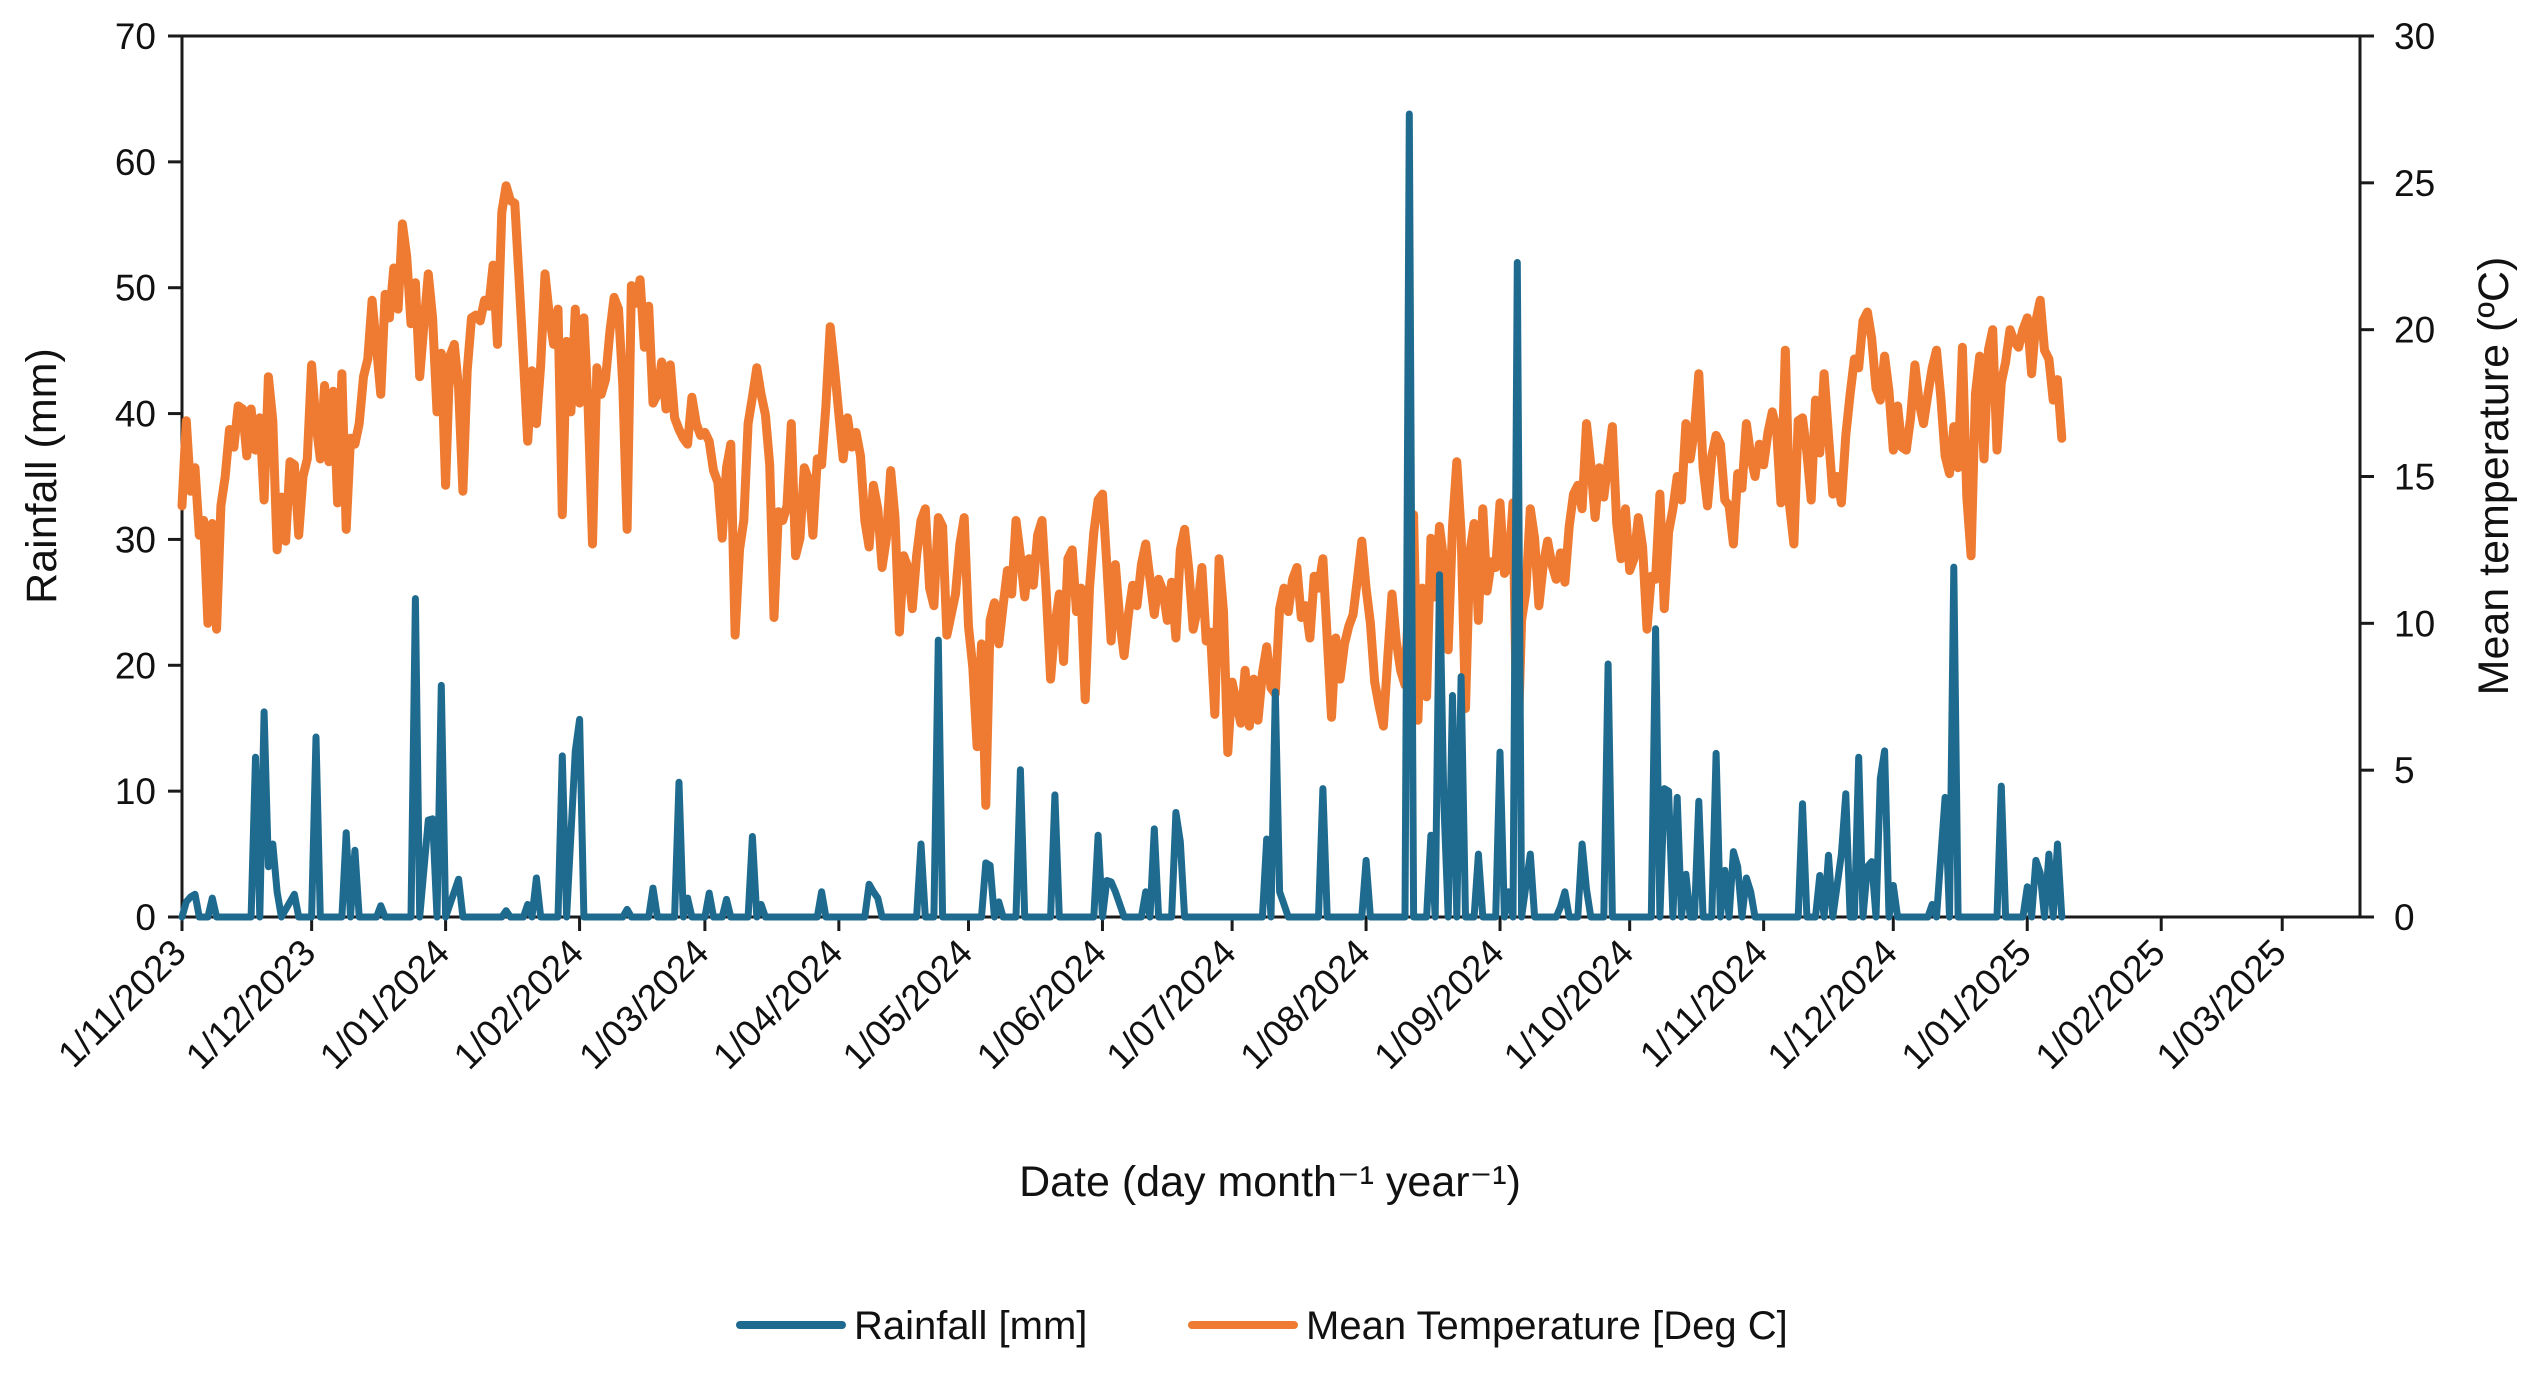 Image resolution: width=2541 pixels, height=1376 pixels. What do you see at coordinates (643, 1004) in the screenshot?
I see `x-tick-label: 1/03/2024` at bounding box center [643, 1004].